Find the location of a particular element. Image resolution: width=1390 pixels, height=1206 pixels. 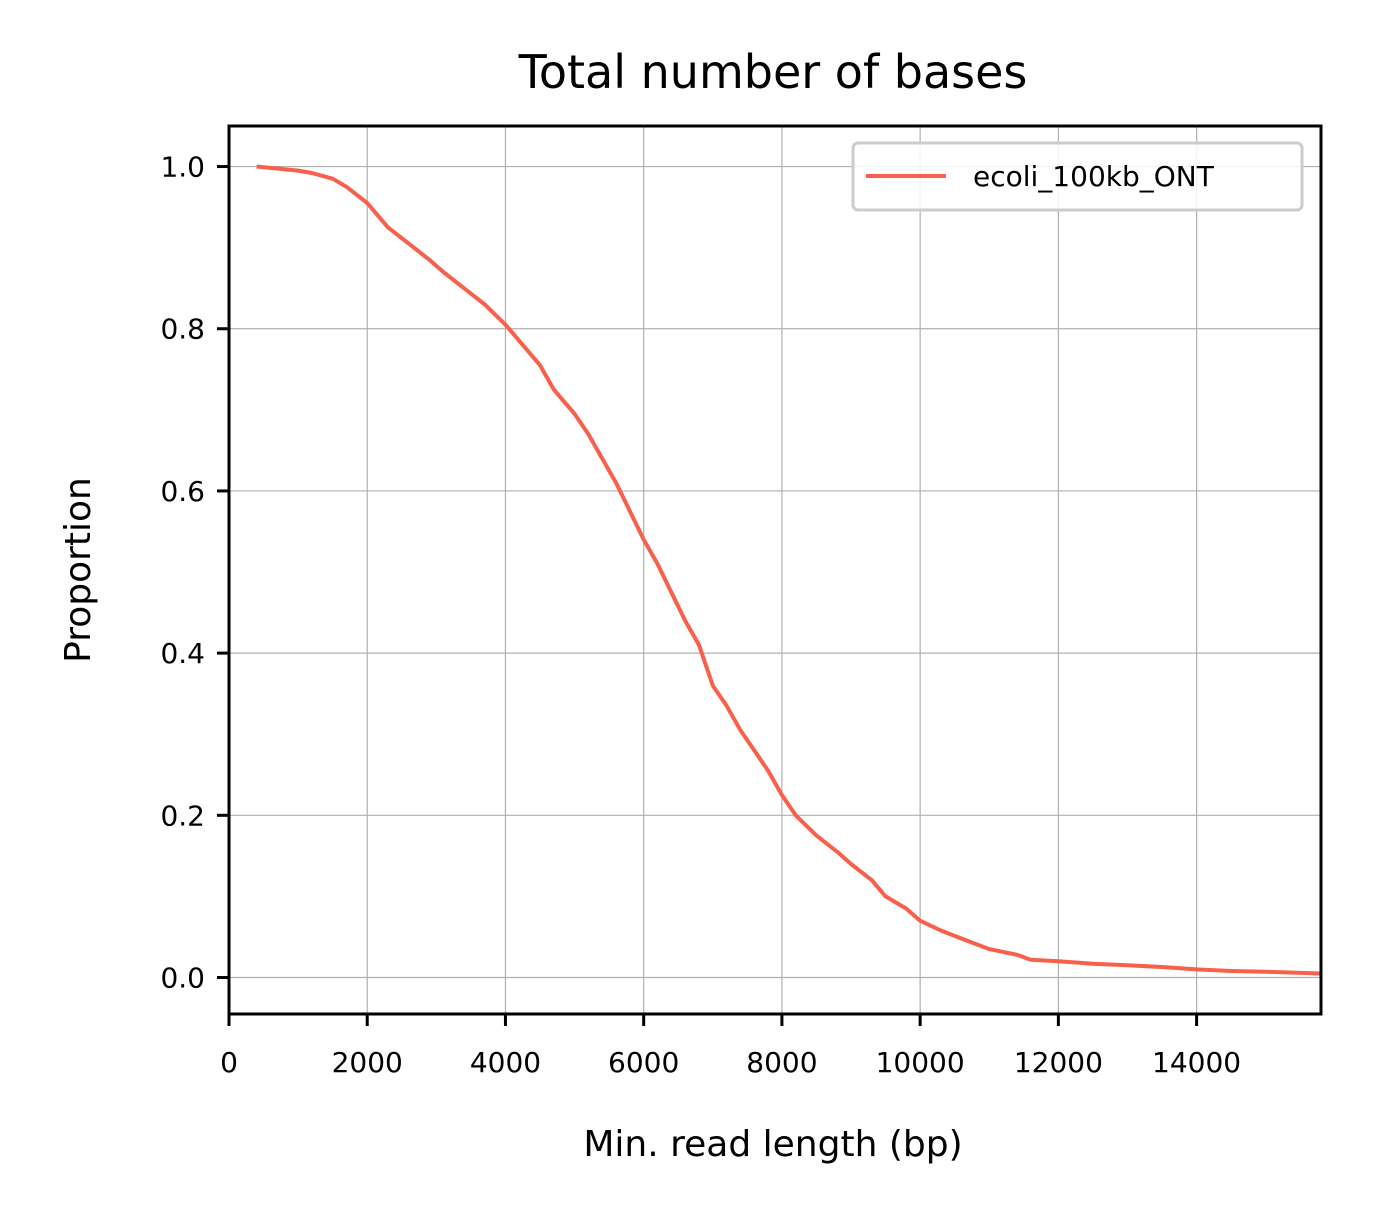

y-tick-label: 1.0 is located at coordinates (182, 167).